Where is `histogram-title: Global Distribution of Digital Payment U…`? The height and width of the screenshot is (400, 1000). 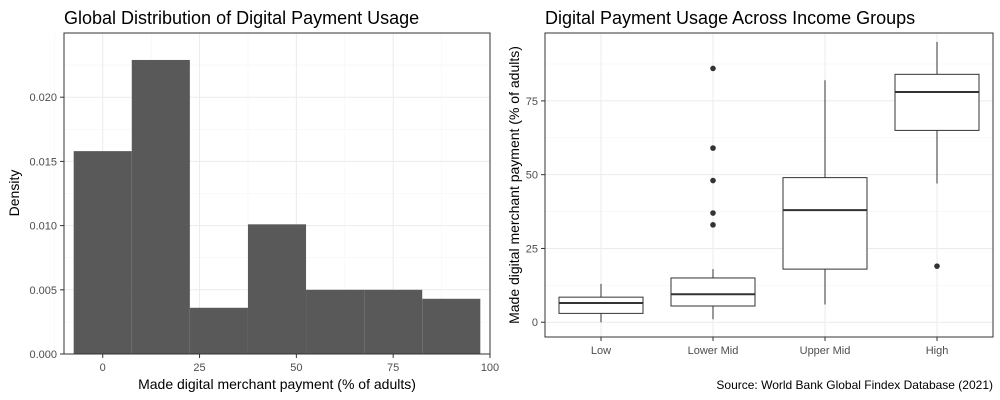
histogram-title: Global Distribution of Digital Payment U… is located at coordinates (241, 18).